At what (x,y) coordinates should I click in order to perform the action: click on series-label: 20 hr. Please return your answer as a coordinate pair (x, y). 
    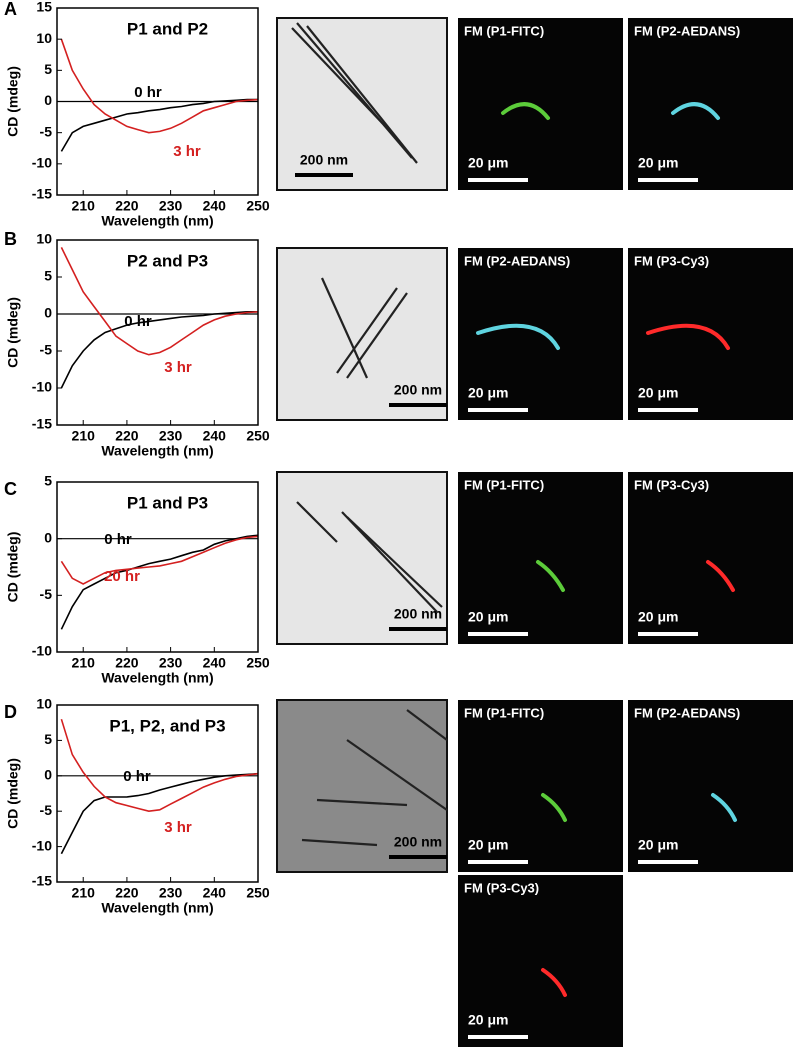
    Looking at the image, I should click on (122, 576).